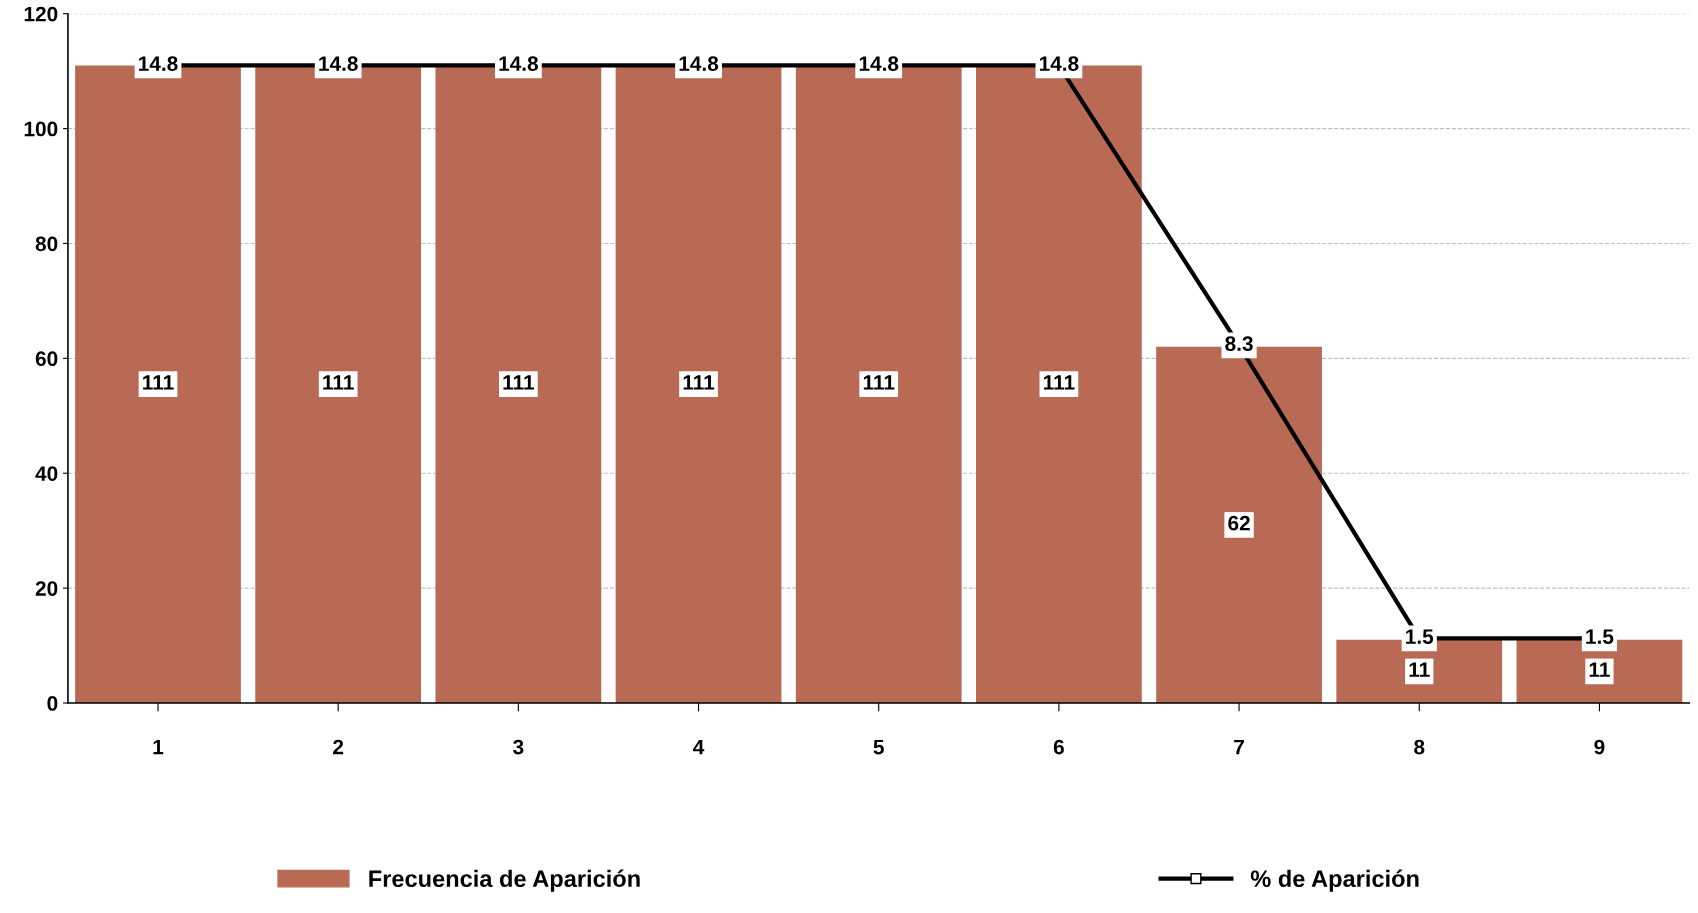 This screenshot has height=913, width=1698. I want to click on y-tick-label: 40, so click(46, 473).